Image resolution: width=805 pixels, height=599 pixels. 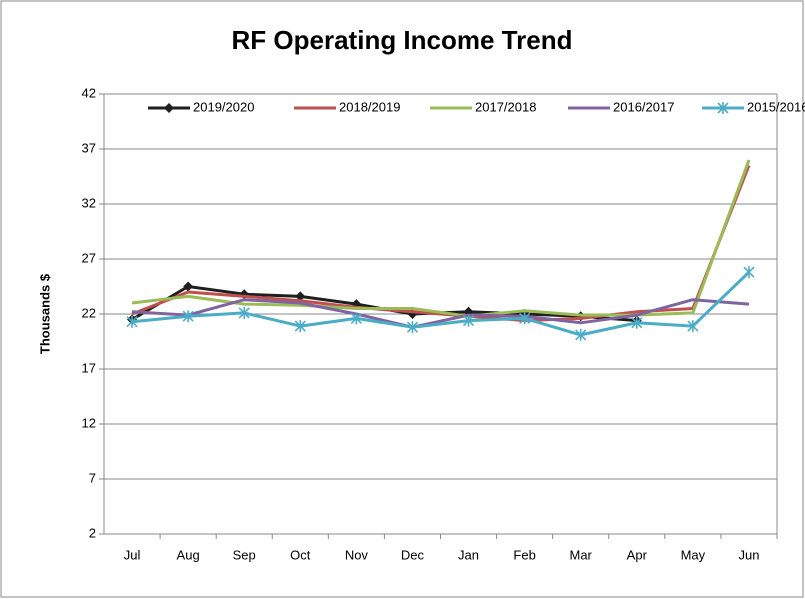 I want to click on y-tick-label: 42, so click(x=89, y=92).